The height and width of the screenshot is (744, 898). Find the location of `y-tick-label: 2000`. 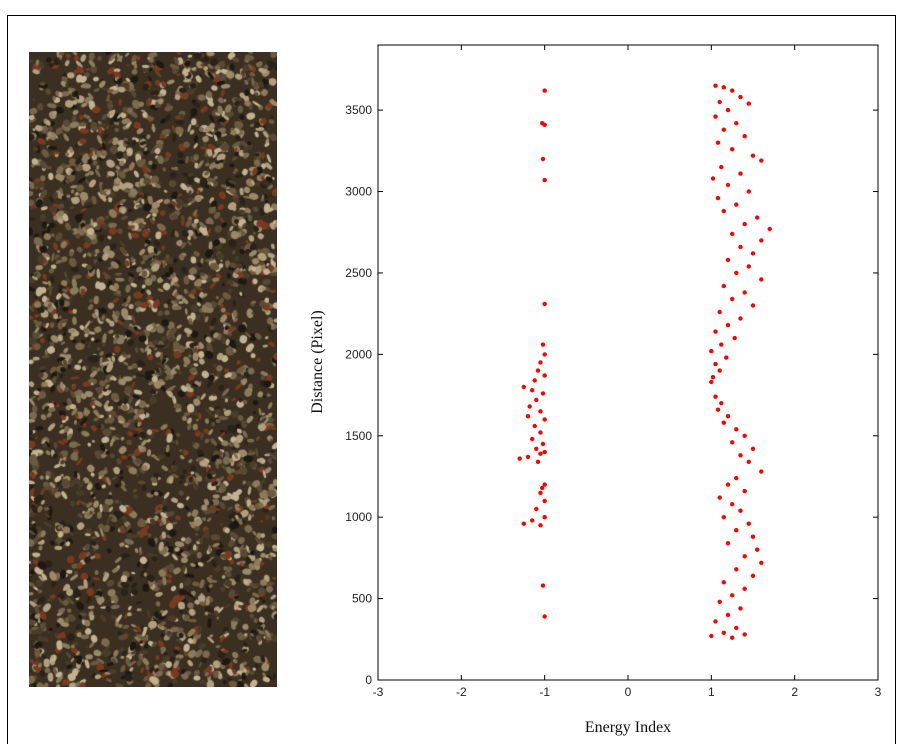

y-tick-label: 2000 is located at coordinates (358, 354).